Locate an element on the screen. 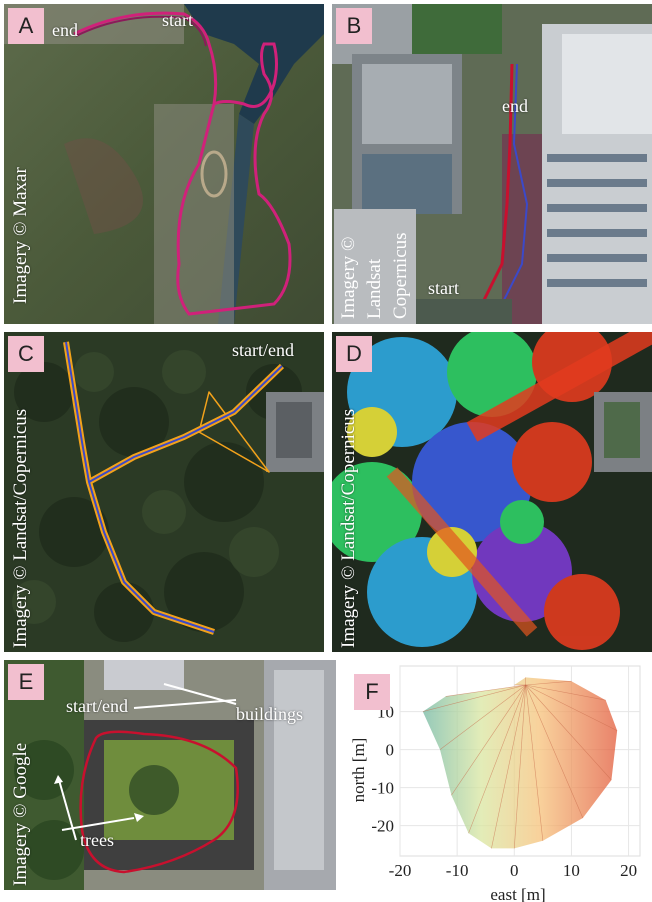 This screenshot has width=652, height=902. panel-e-credit: Imagery © Google is located at coordinates (21, 814).